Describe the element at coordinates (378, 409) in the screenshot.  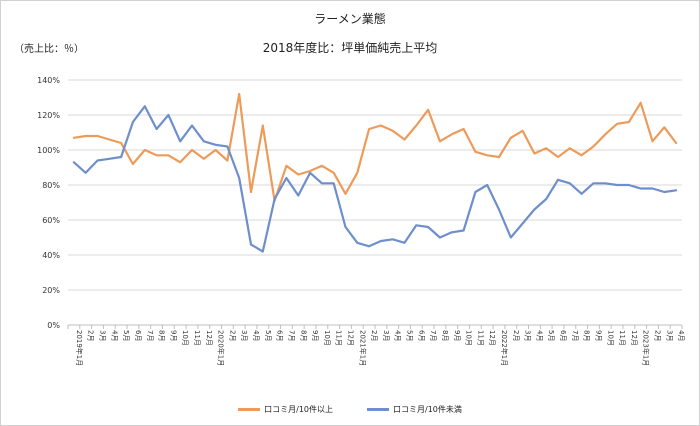
I see `legend-swatch-series2` at that location.